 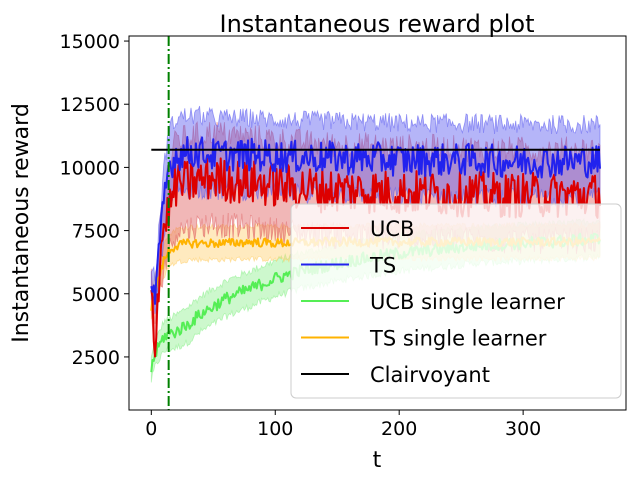 What do you see at coordinates (382, 266) in the screenshot?
I see `legend-label: TS` at bounding box center [382, 266].